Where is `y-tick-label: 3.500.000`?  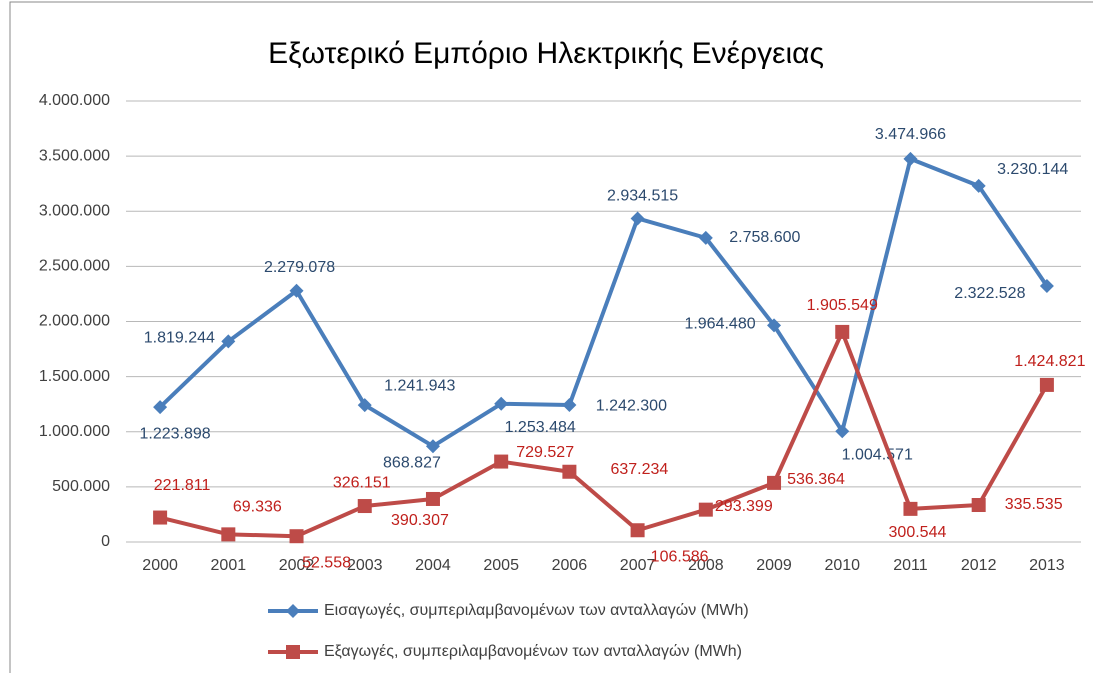 y-tick-label: 3.500.000 is located at coordinates (74, 155).